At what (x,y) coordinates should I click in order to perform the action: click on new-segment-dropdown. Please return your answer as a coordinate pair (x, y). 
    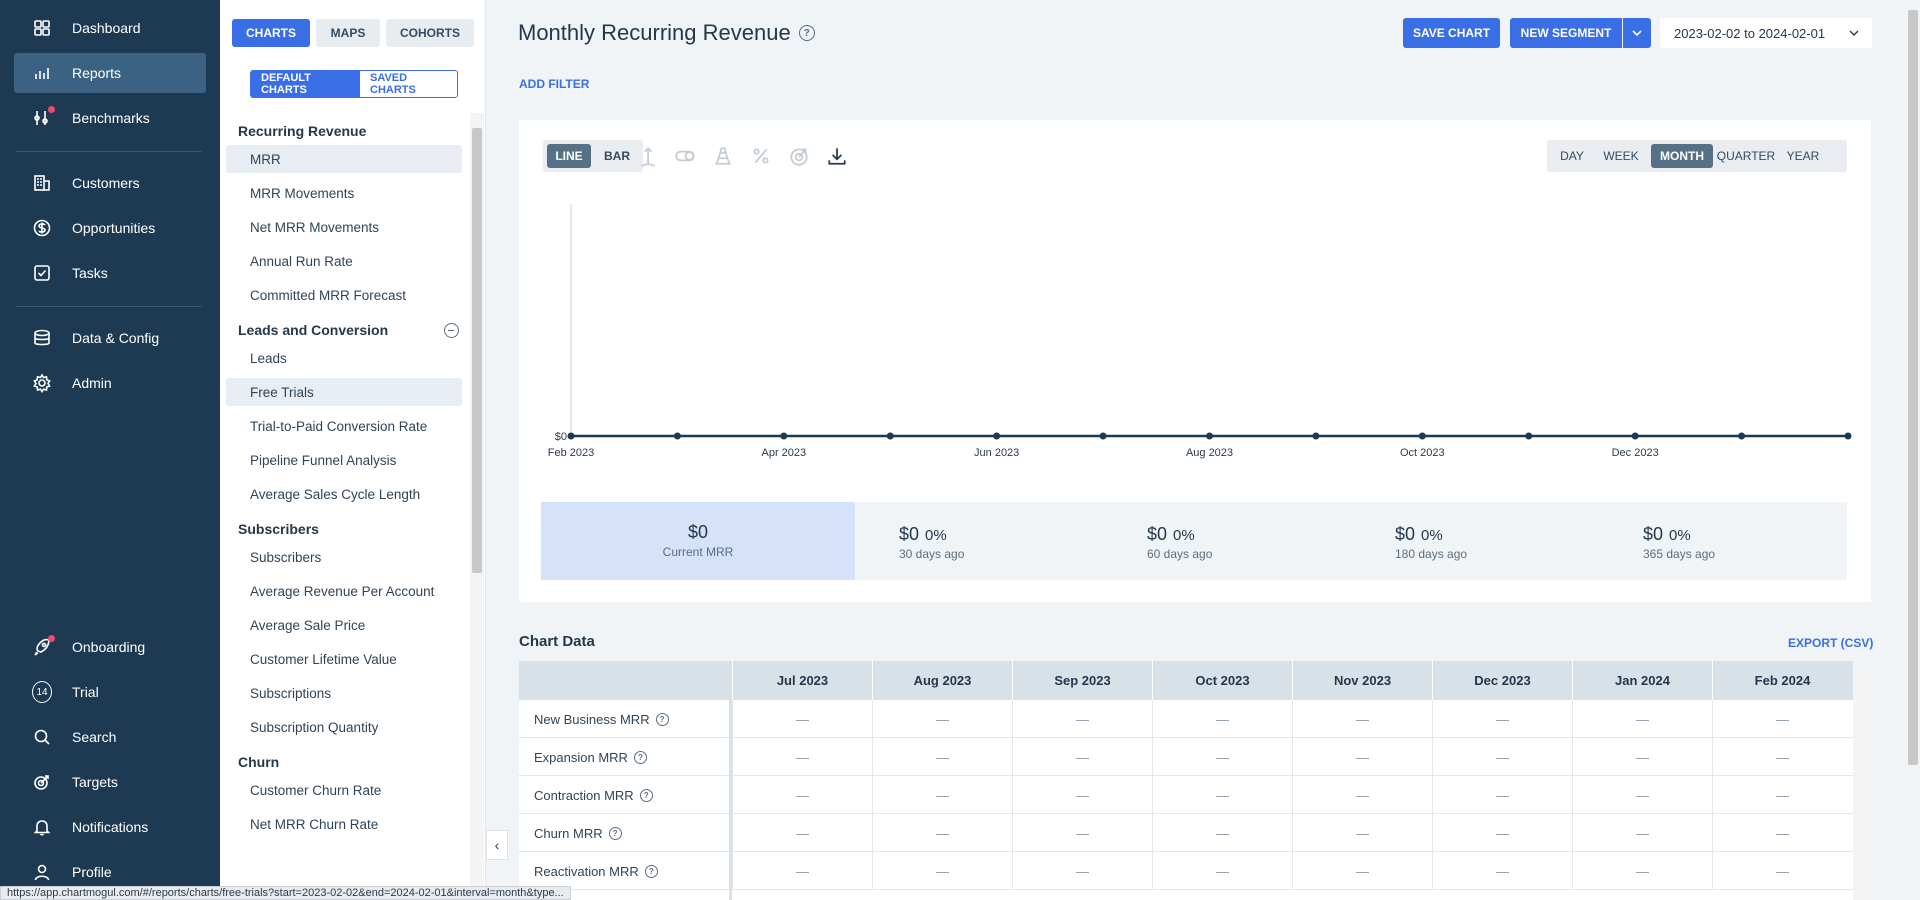
    Looking at the image, I should click on (1637, 33).